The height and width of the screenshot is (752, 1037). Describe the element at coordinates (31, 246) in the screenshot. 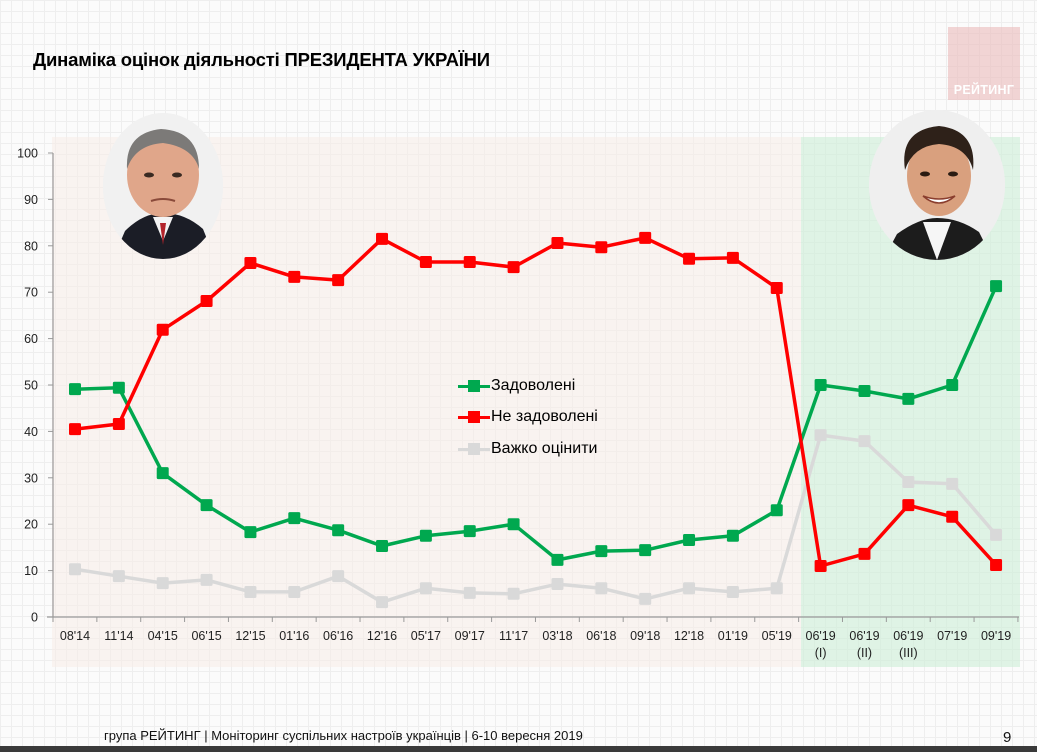

I see `y-tick-label: 80` at that location.